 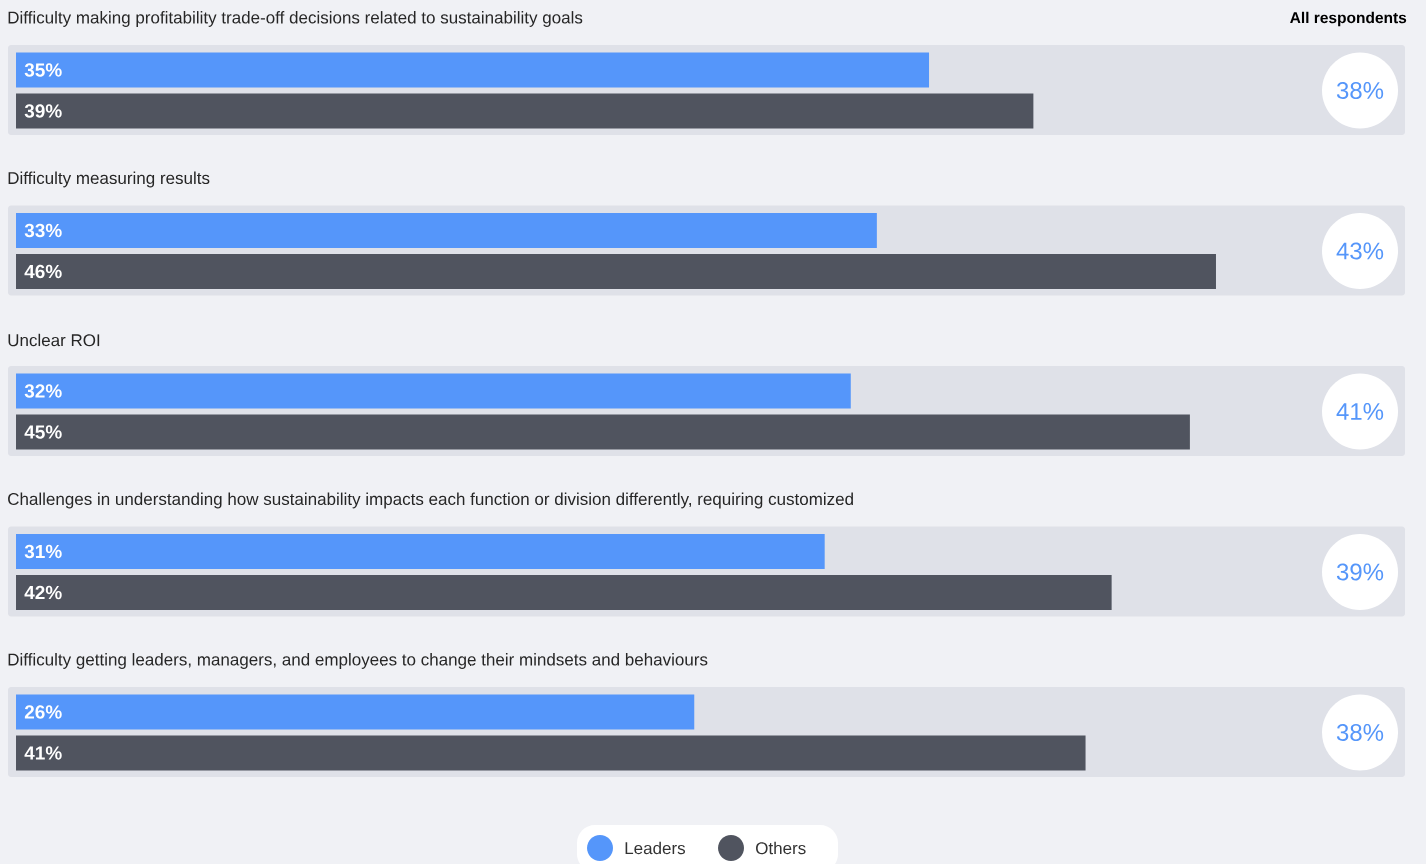 What do you see at coordinates (54, 340) in the screenshot?
I see `y-tick-label: Unclear ROI` at bounding box center [54, 340].